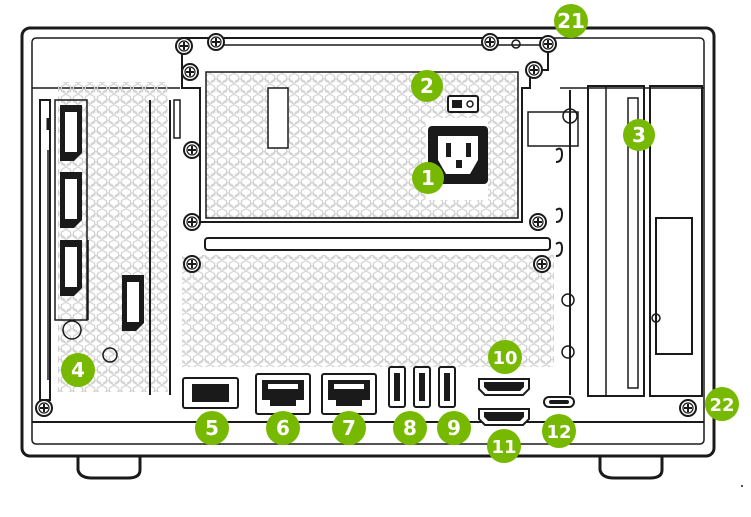 The image size is (751, 517). Describe the element at coordinates (102, 218) in the screenshot. I see `displayport-icon` at that location.